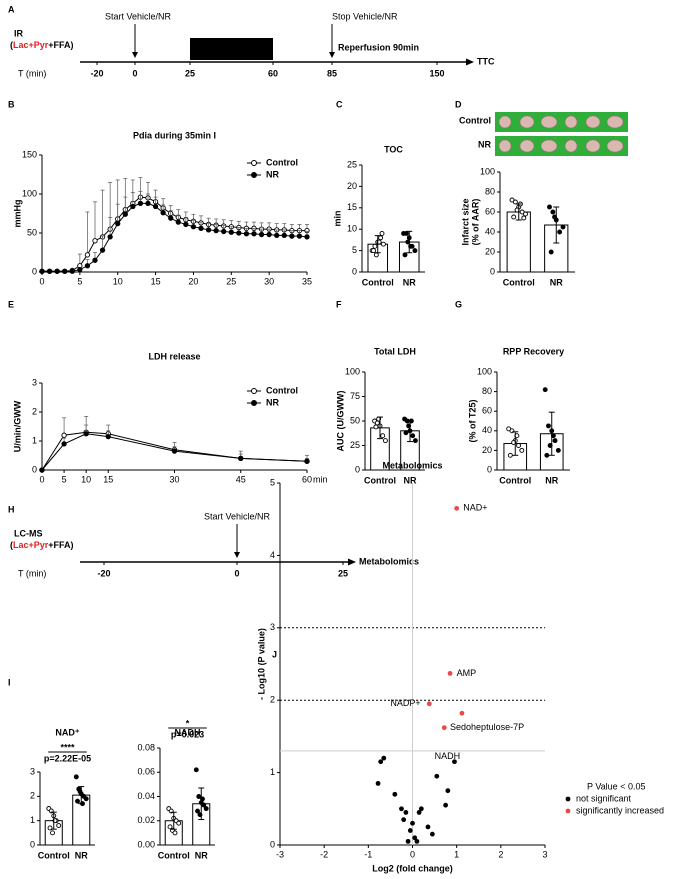 This screenshot has height=879, width=676. Describe the element at coordinates (34, 411) in the screenshot. I see `y-tick-label: 2` at that location.